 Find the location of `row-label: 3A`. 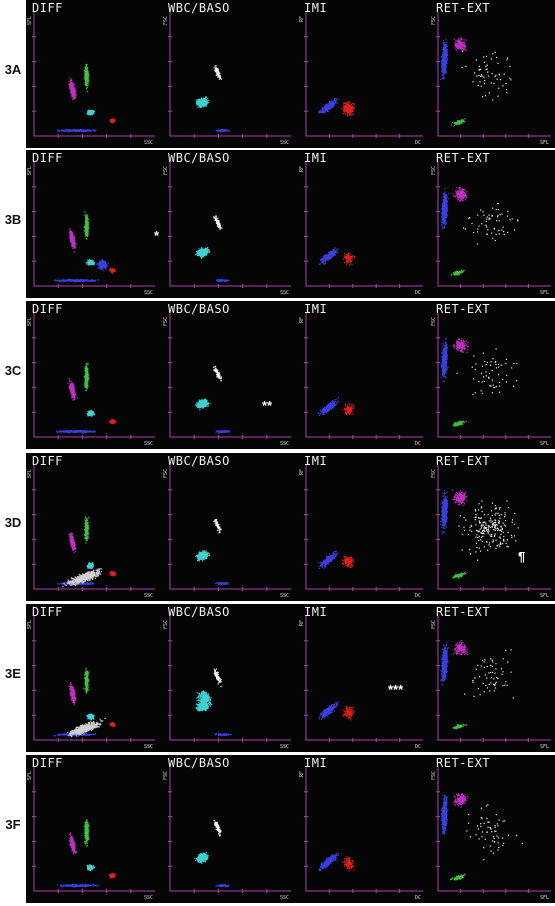

row-label: 3A is located at coordinates (13, 69).